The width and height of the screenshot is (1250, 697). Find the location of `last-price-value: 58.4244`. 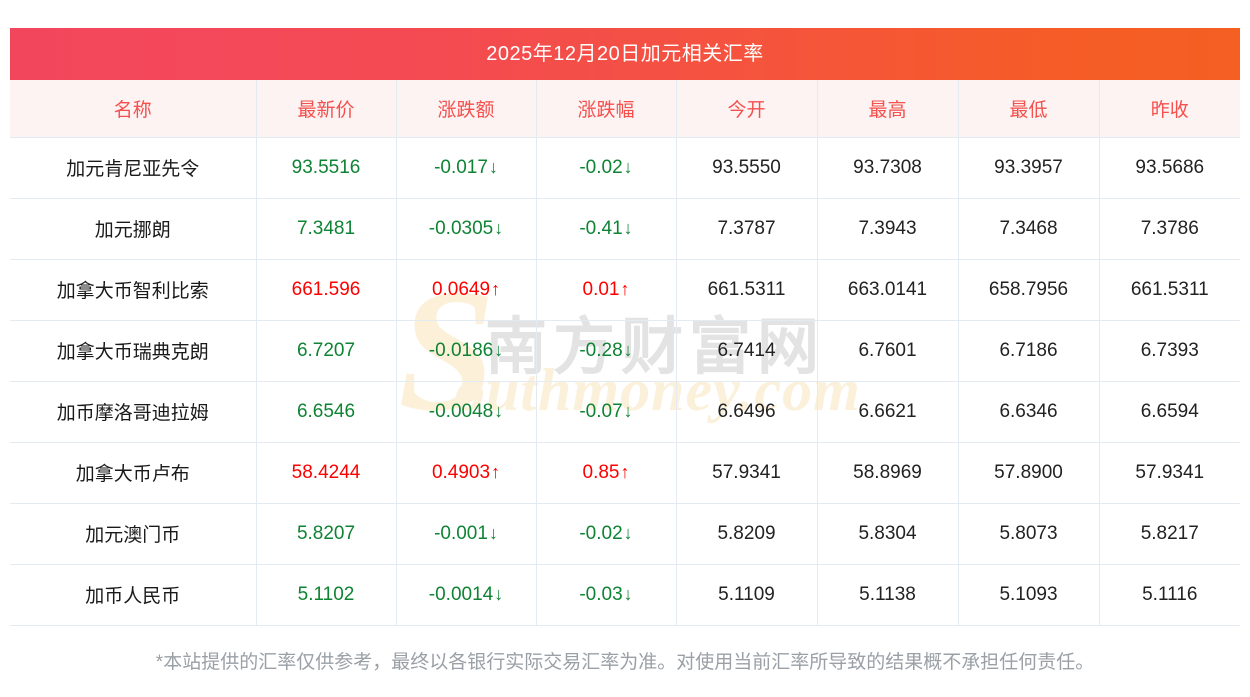

last-price-value: 58.4244 is located at coordinates (326, 472).